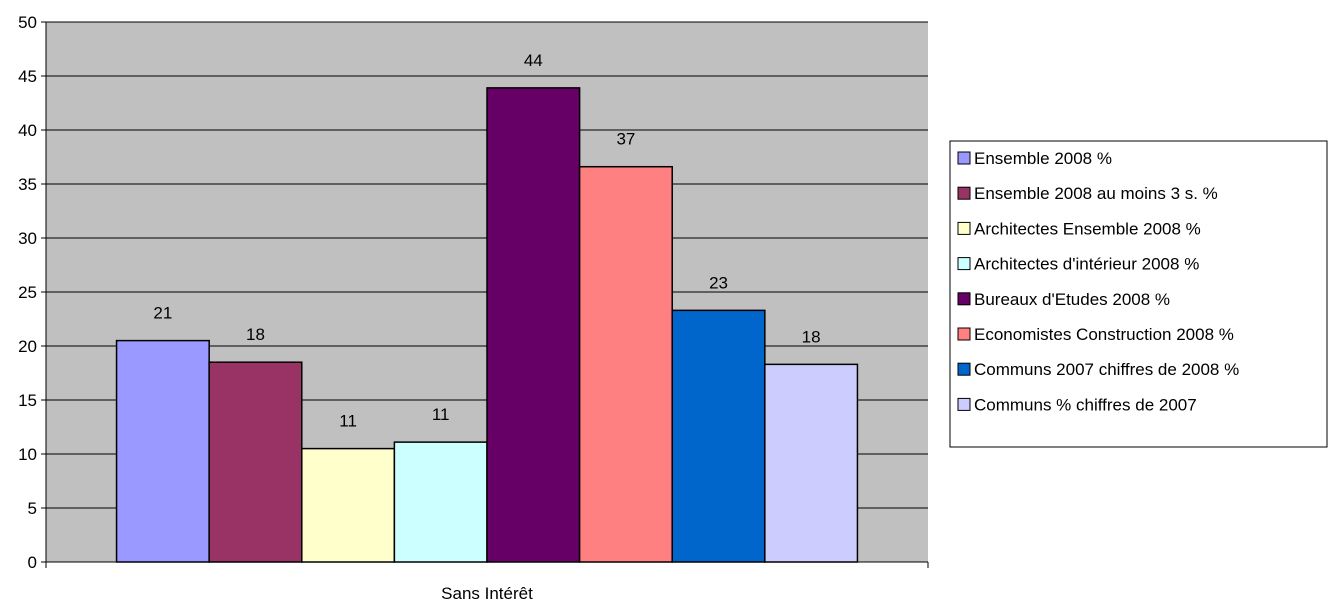 Image resolution: width=1332 pixels, height=602 pixels. I want to click on legend-label: Communs % chiffres de 2007, so click(1085, 404).